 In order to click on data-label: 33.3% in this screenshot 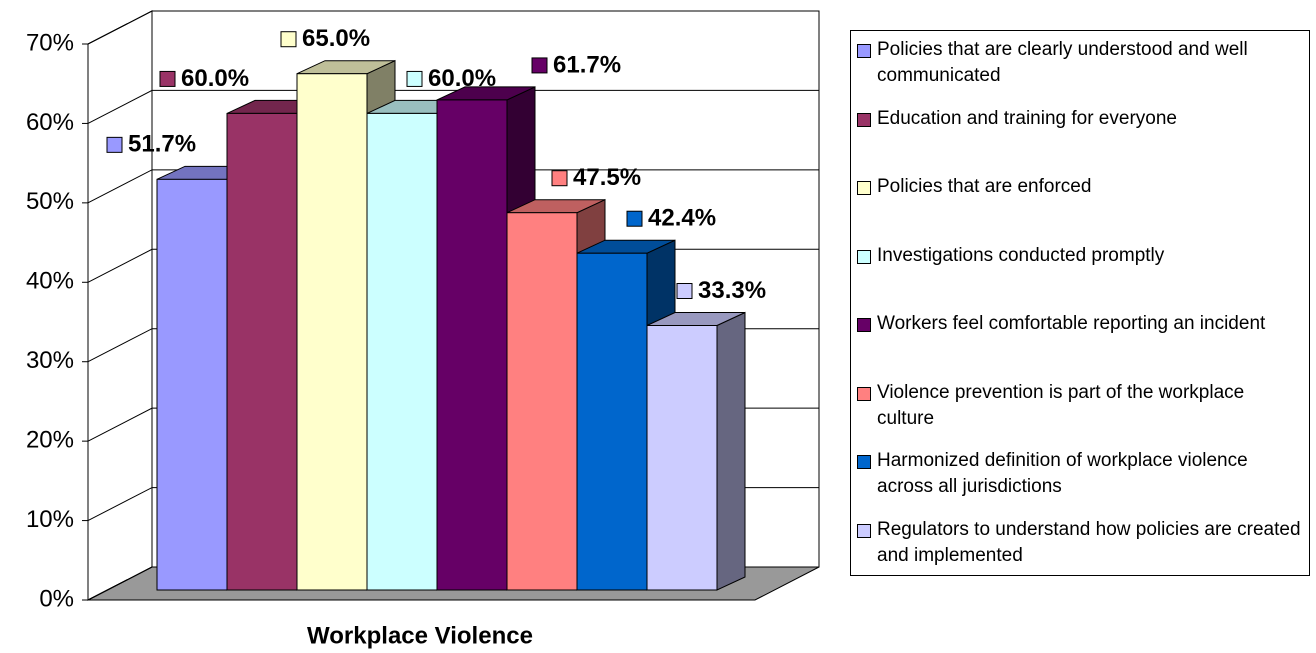, I will do `click(732, 290)`.